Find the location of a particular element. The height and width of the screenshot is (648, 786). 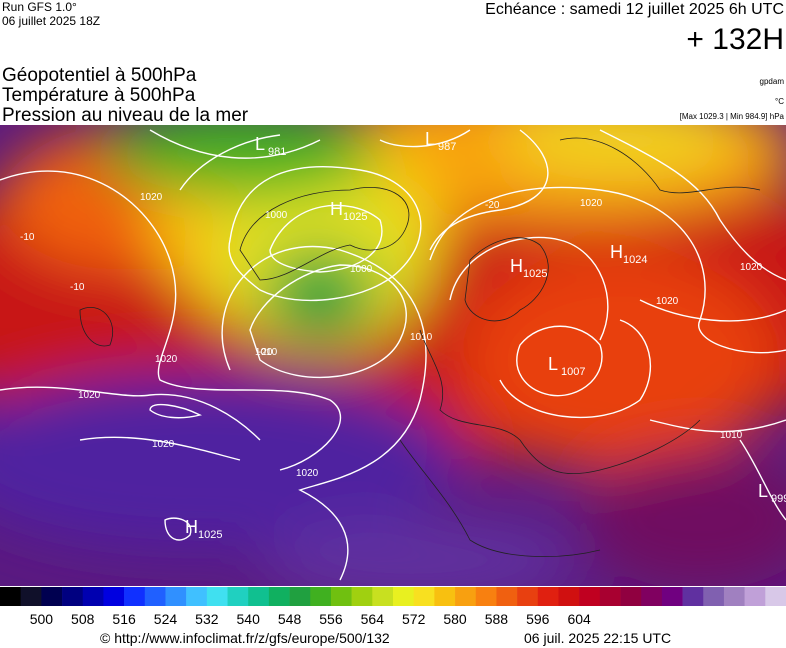

valid-time: Echéance : samedi 12 juillet 2025 6h UTC is located at coordinates (634, 9).